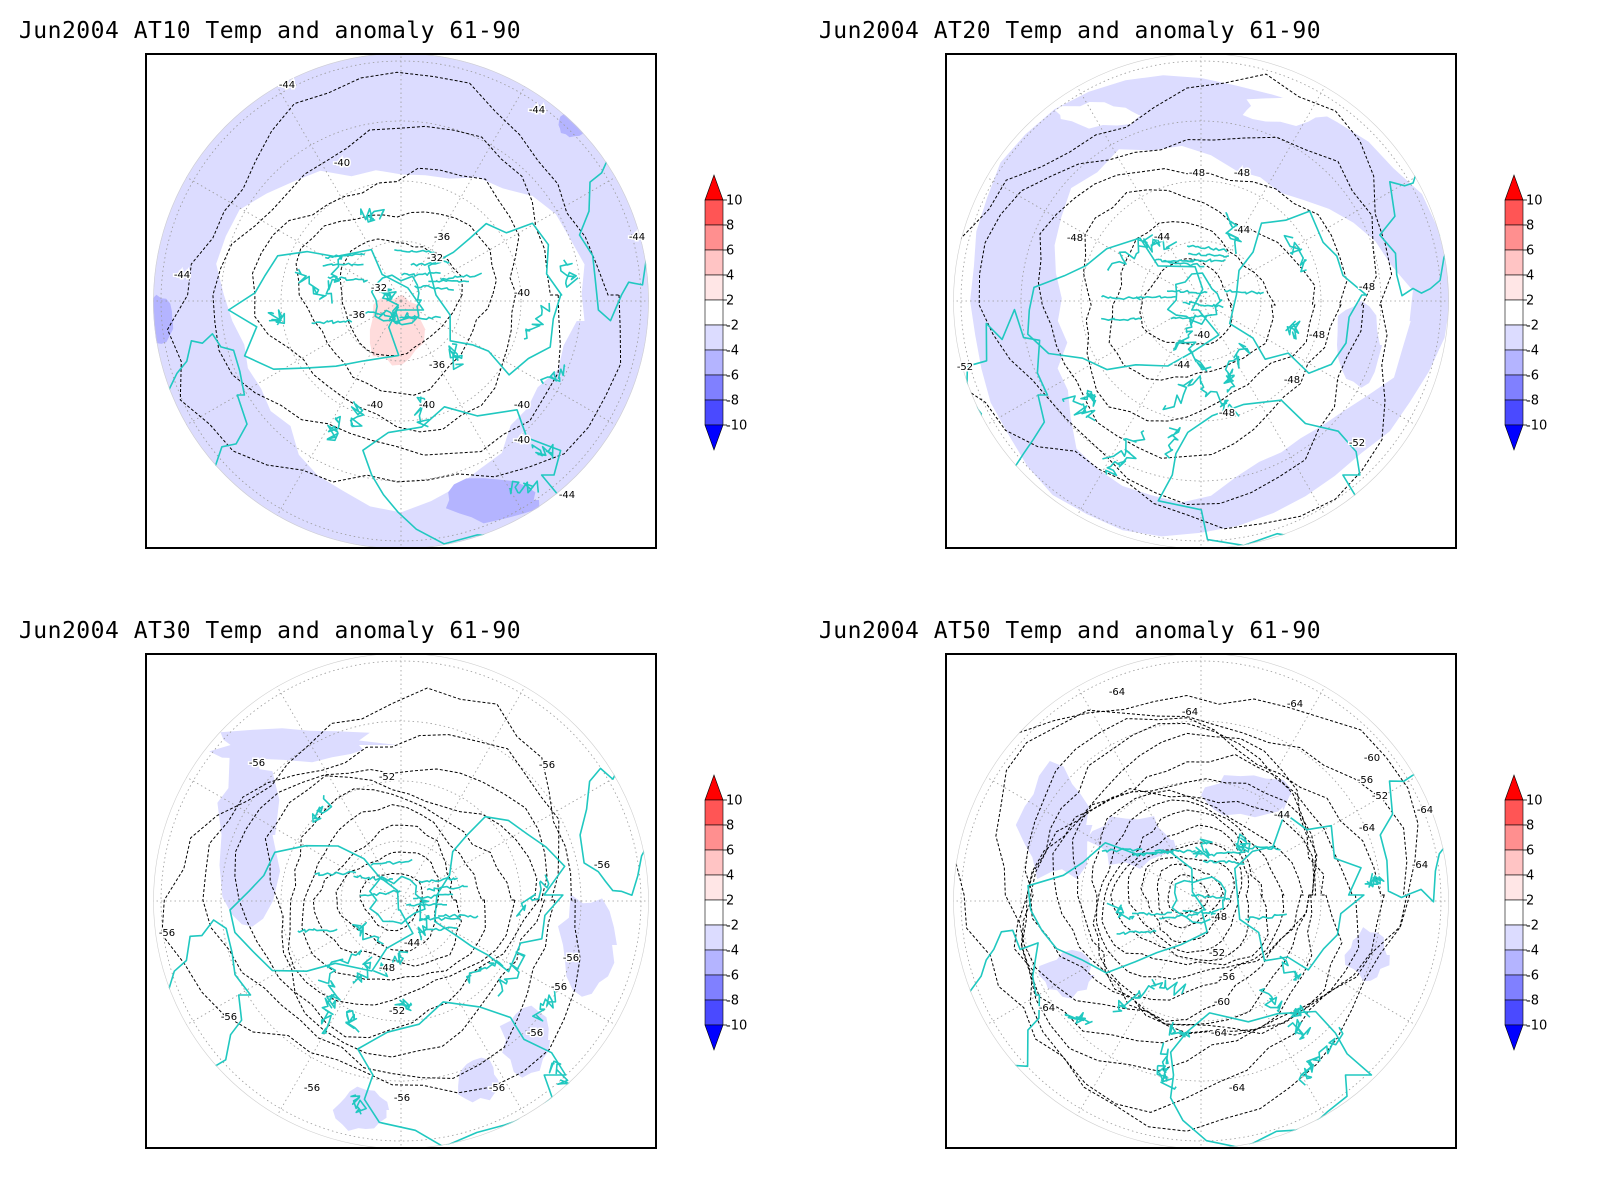 This screenshot has height=1200, width=1600. I want to click on anomaly-shading, so click(1202, 880).